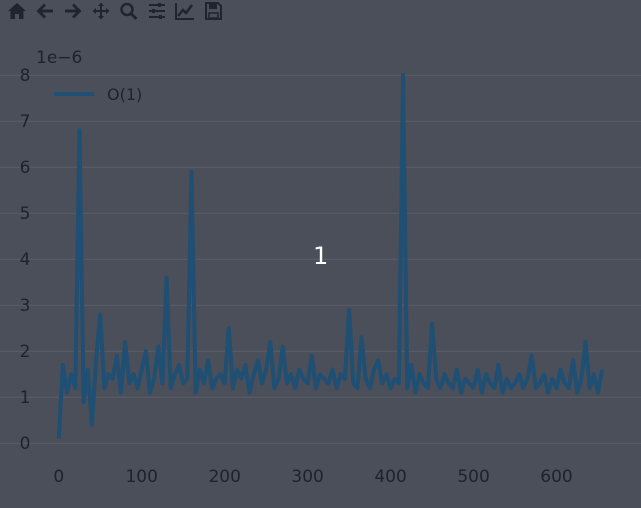 This screenshot has width=641, height=508. I want to click on x-tick-label: 100, so click(141, 477).